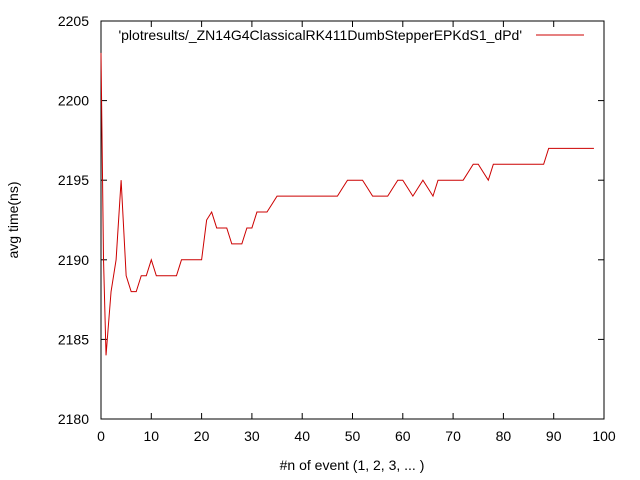  I want to click on x-tick-label: 10, so click(152, 436).